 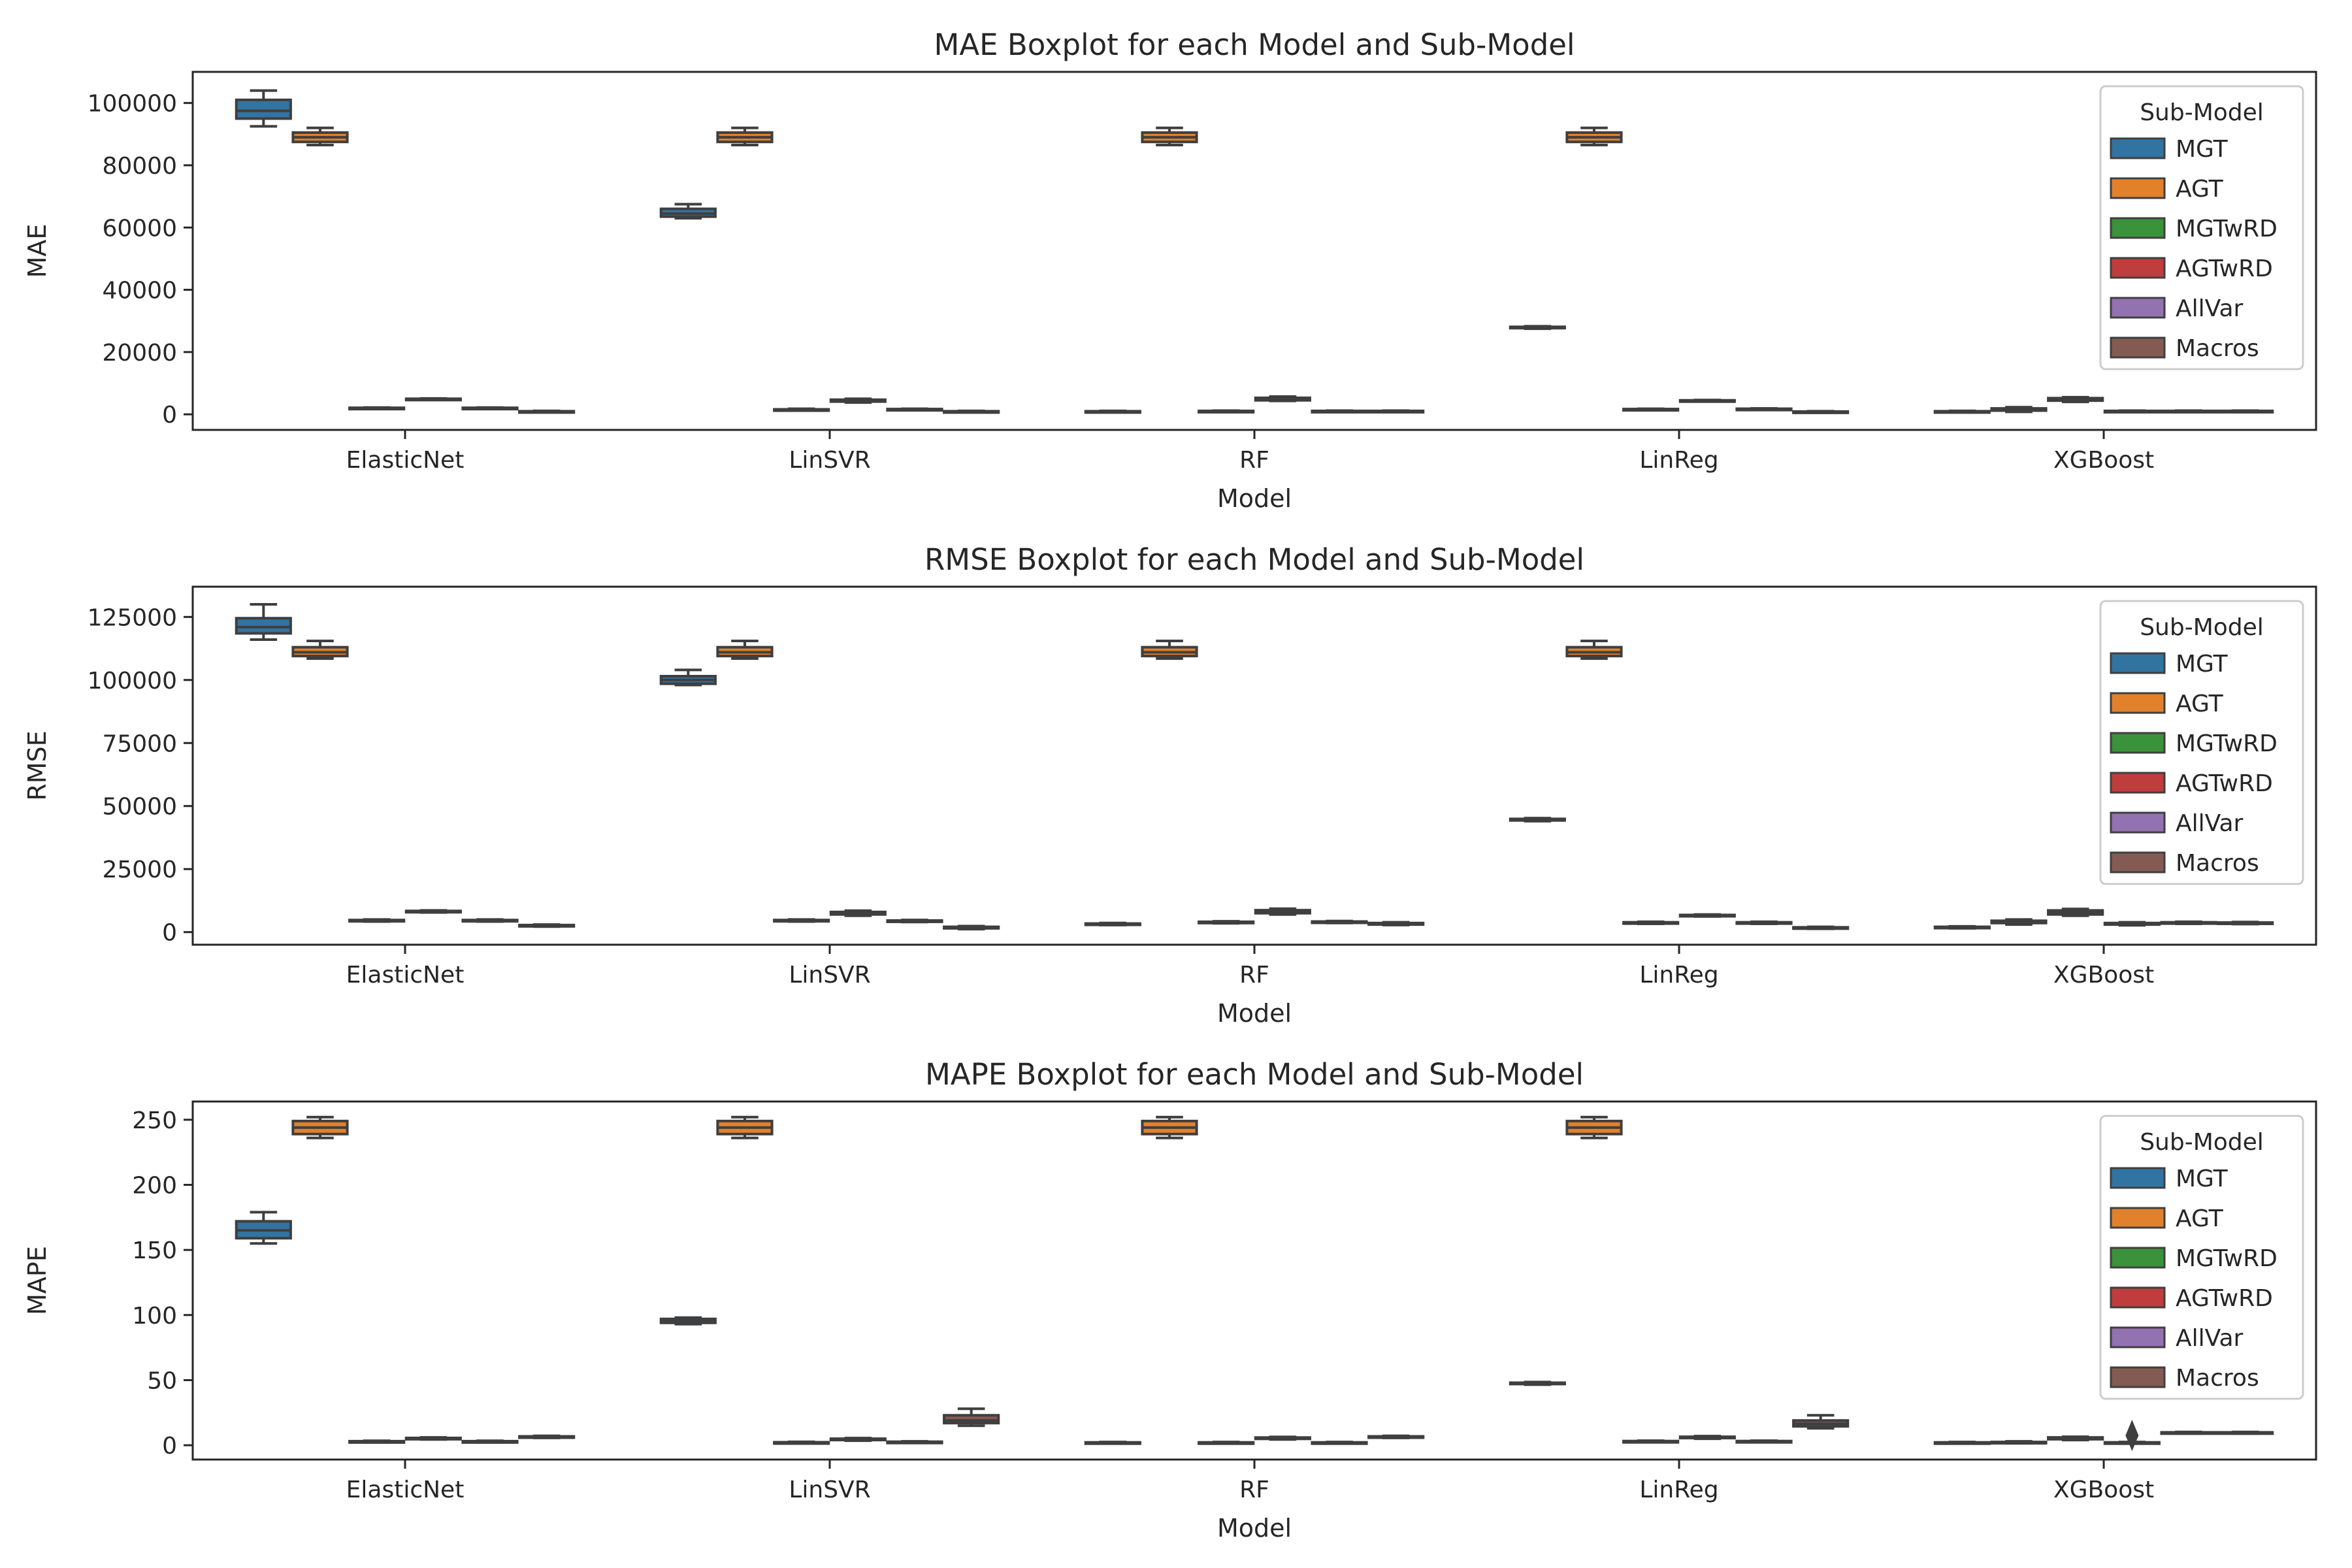 I want to click on box-body, so click(x=263, y=109).